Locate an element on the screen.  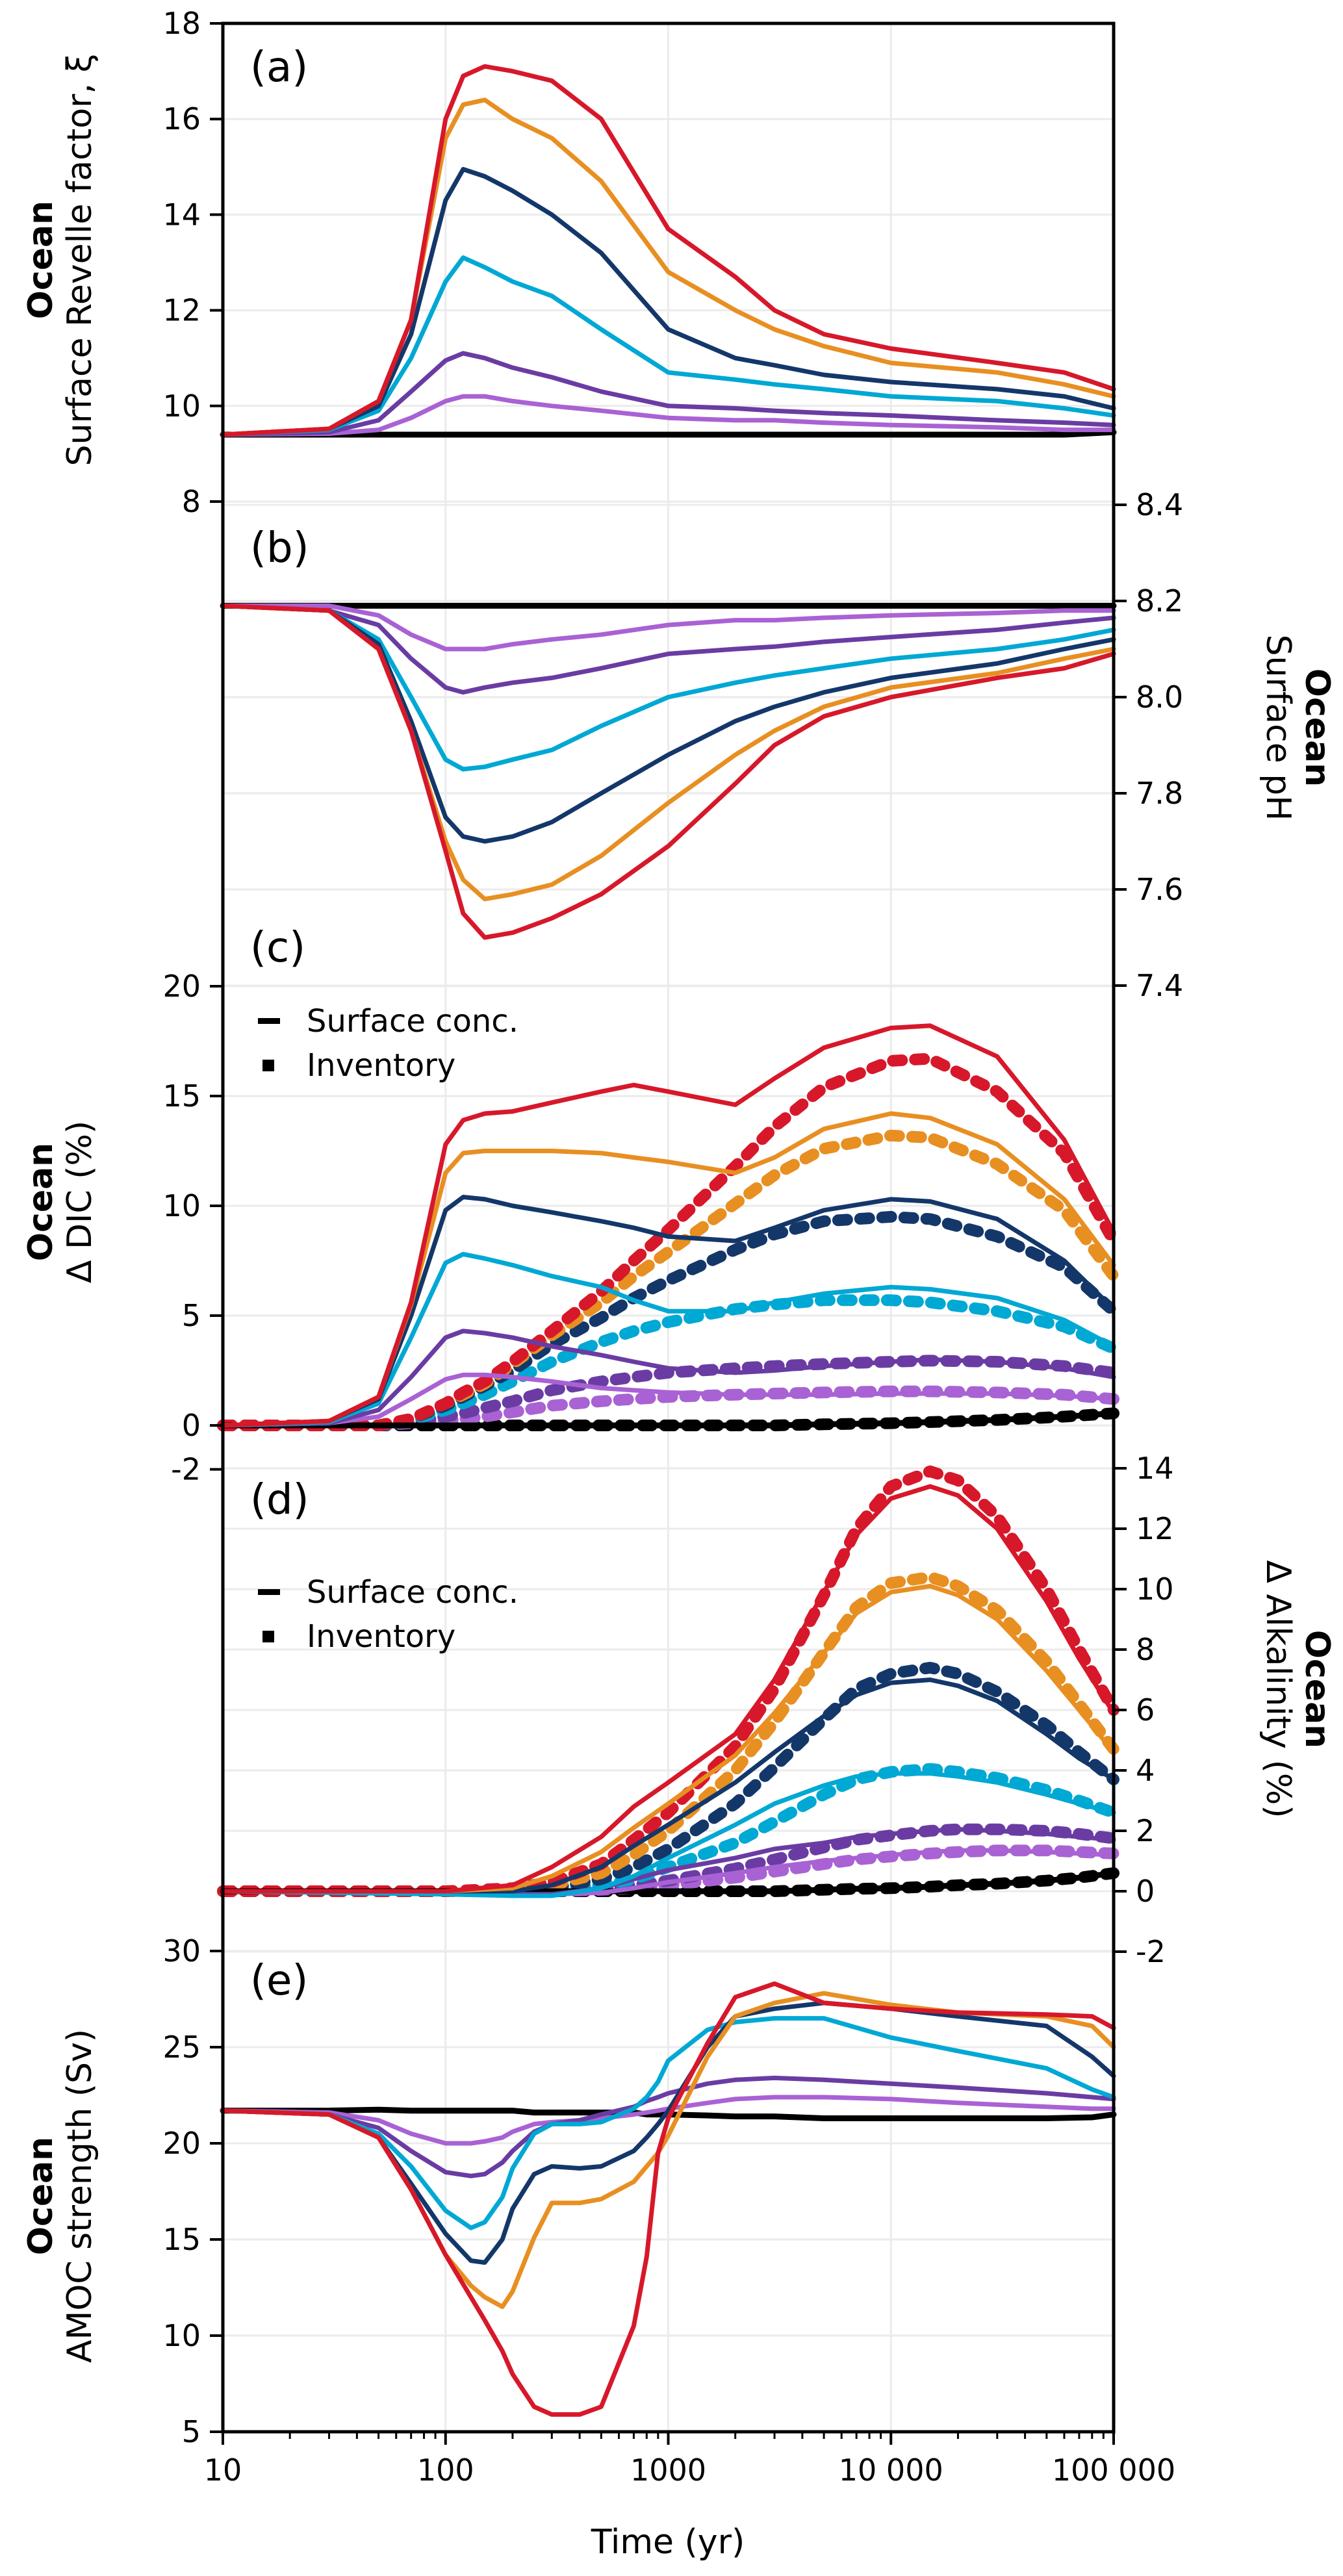
inventory-line-d-s6 is located at coordinates (668, 1681).